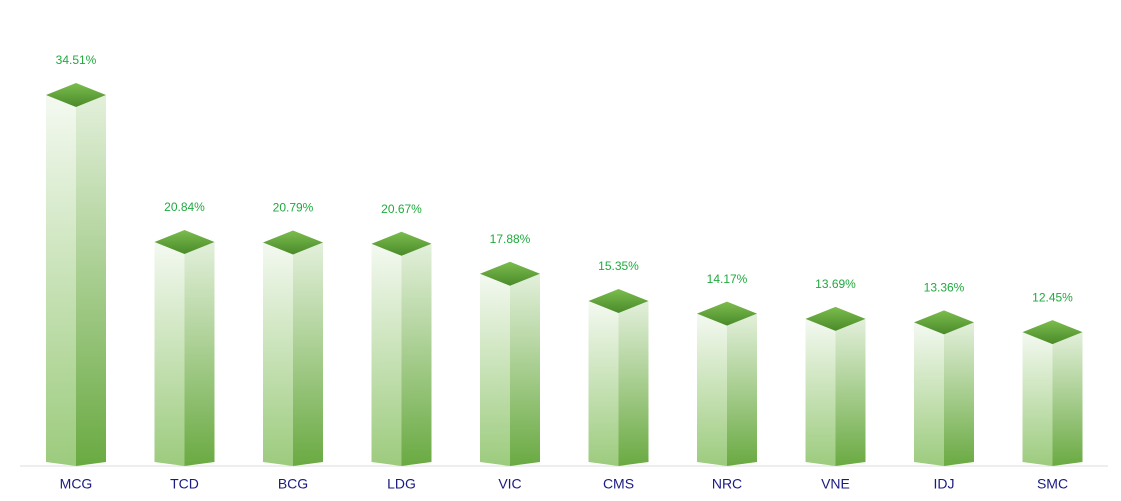 The width and height of the screenshot is (1121, 501). What do you see at coordinates (1052, 297) in the screenshot?
I see `value-label: 12.45%` at bounding box center [1052, 297].